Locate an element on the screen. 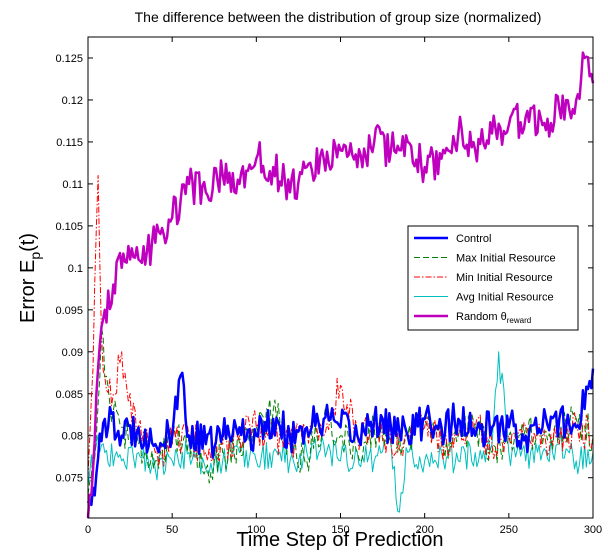 This screenshot has height=555, width=608. y-axis-label: Error Ep(t) is located at coordinates (30, 278).